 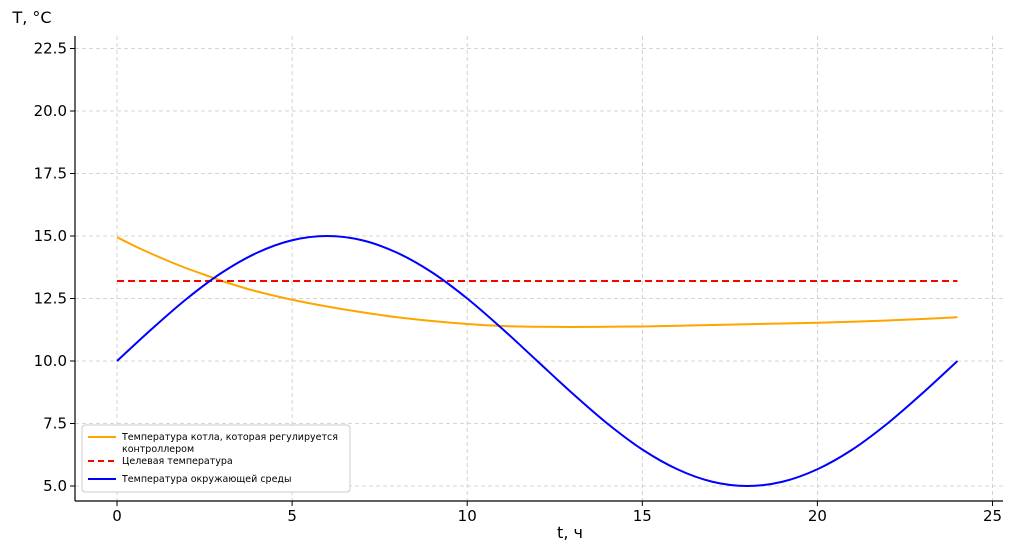 What do you see at coordinates (992, 516) in the screenshot?
I see `x-tick-label: 25` at bounding box center [992, 516].